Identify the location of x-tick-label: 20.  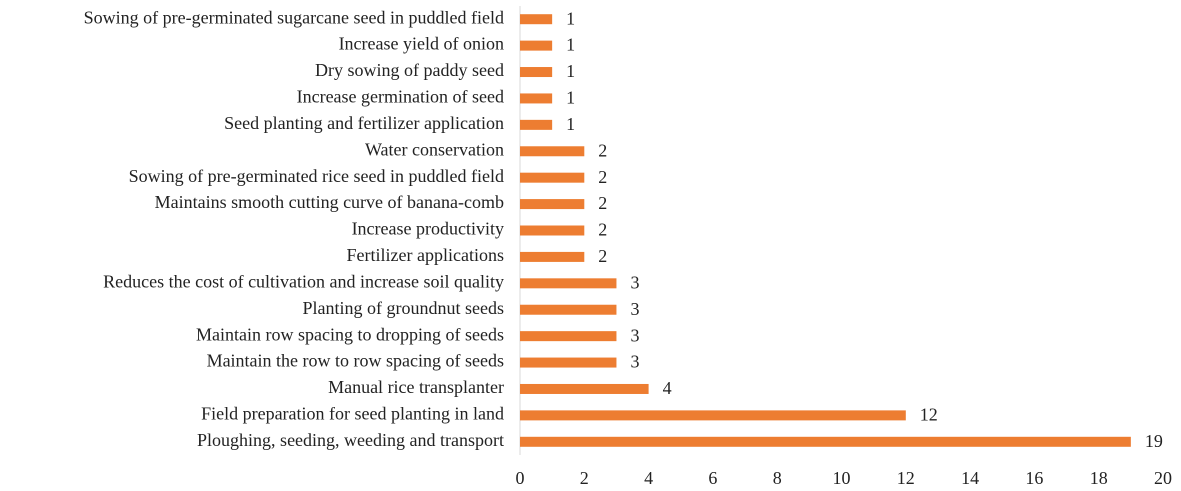
(1163, 478).